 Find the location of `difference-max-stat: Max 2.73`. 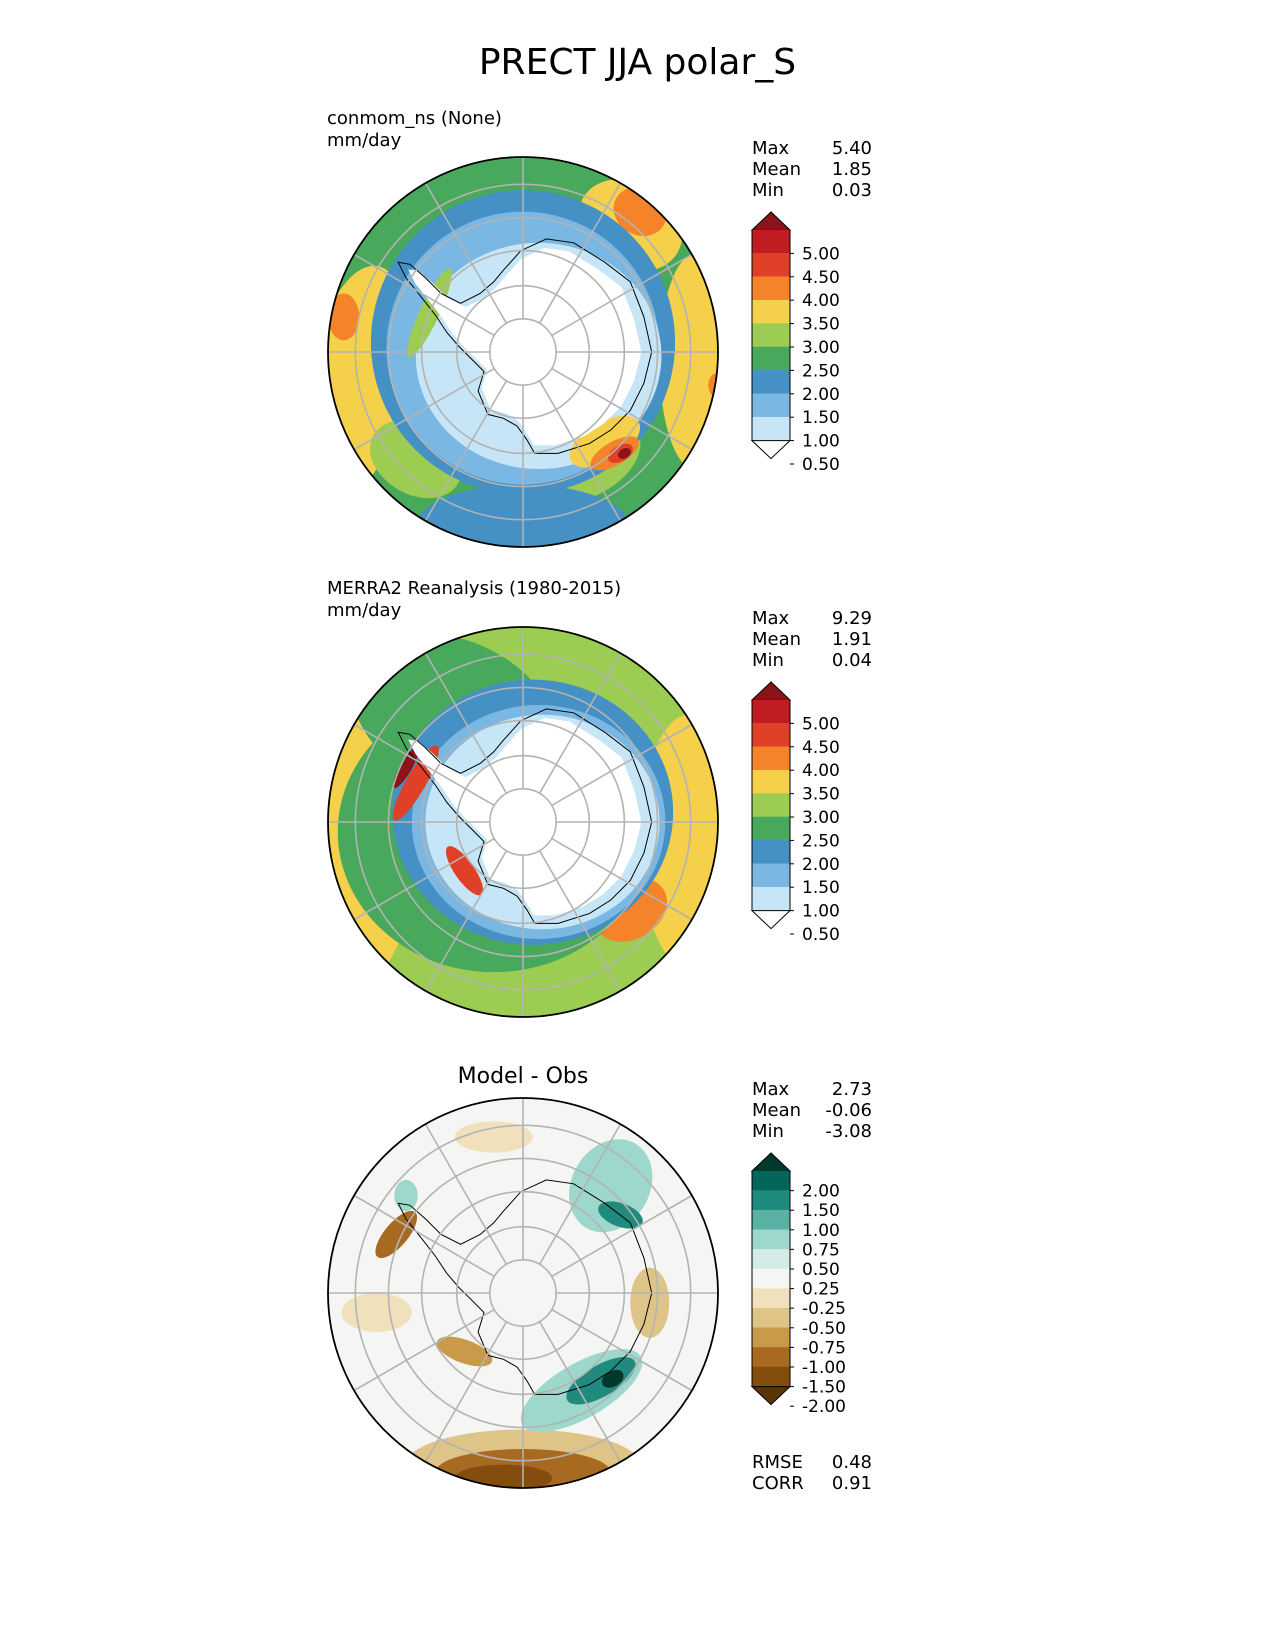

difference-max-stat: Max 2.73 is located at coordinates (812, 1090).